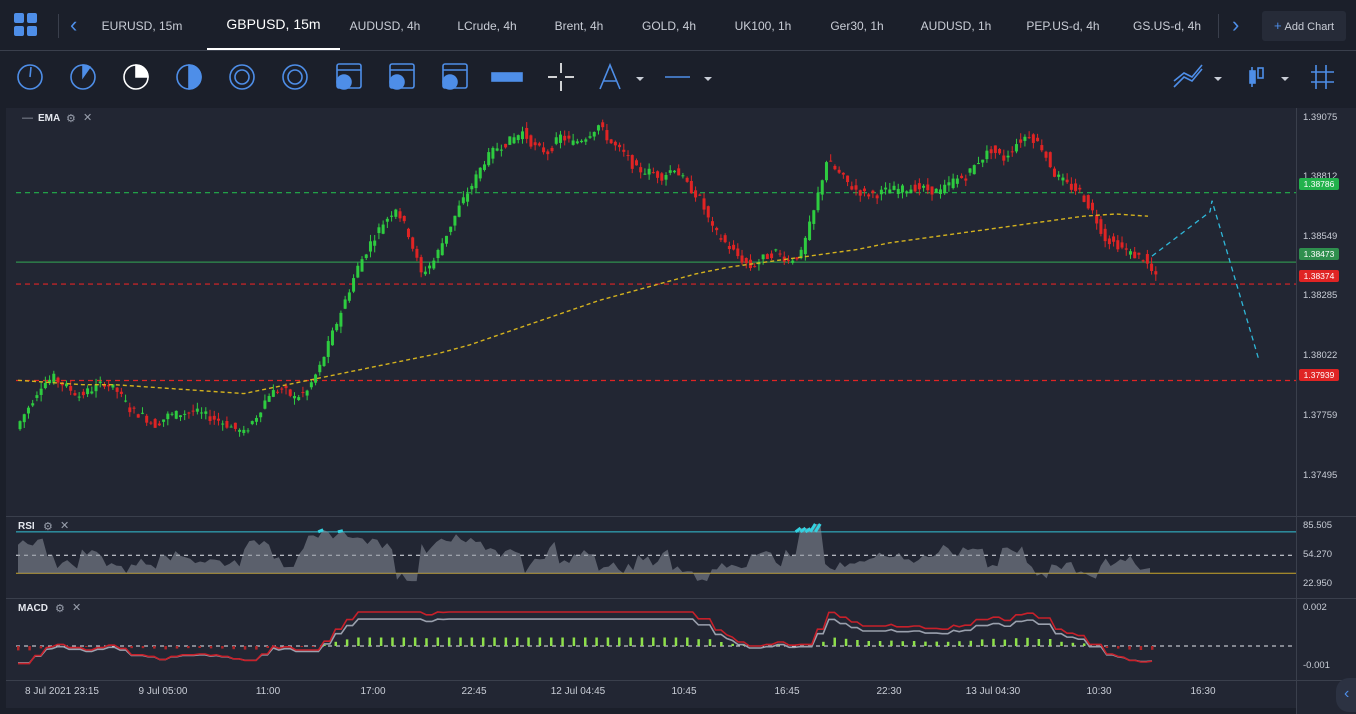  I want to click on timeframe-5m-icon, so click(83, 77).